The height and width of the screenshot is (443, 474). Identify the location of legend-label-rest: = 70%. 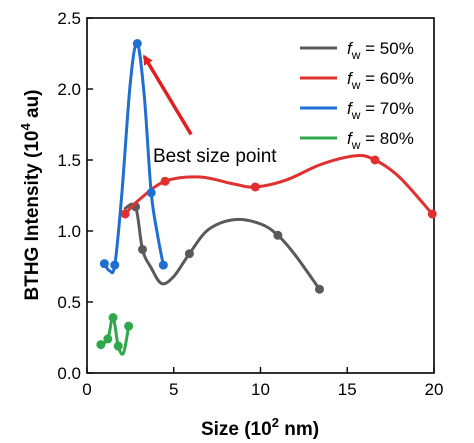
(386, 108).